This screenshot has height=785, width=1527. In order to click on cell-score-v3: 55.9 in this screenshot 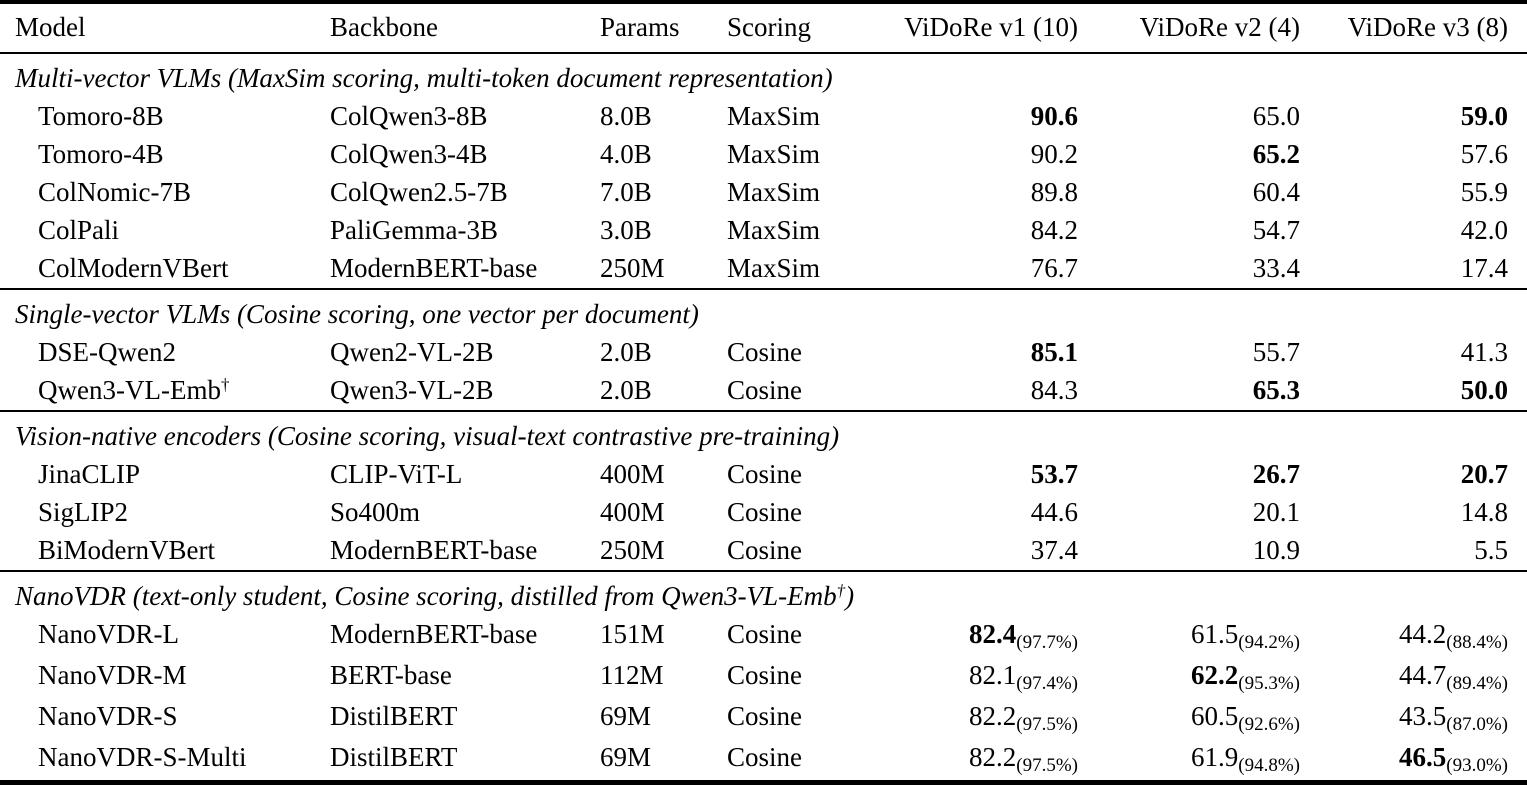, I will do `click(1413, 193)`.